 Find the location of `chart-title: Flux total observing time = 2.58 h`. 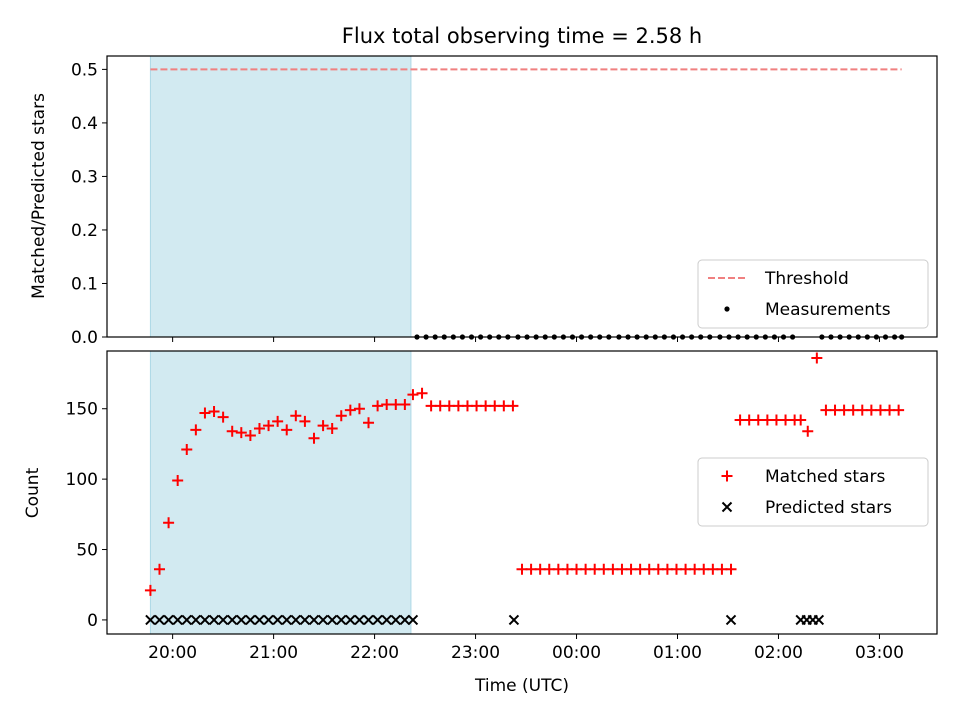

chart-title: Flux total observing time = 2.58 h is located at coordinates (522, 36).